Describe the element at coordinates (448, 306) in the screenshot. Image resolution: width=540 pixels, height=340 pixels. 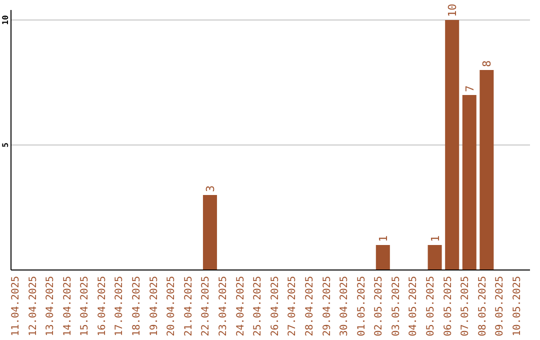
I see `x-tick-label: 06.05.2025` at that location.